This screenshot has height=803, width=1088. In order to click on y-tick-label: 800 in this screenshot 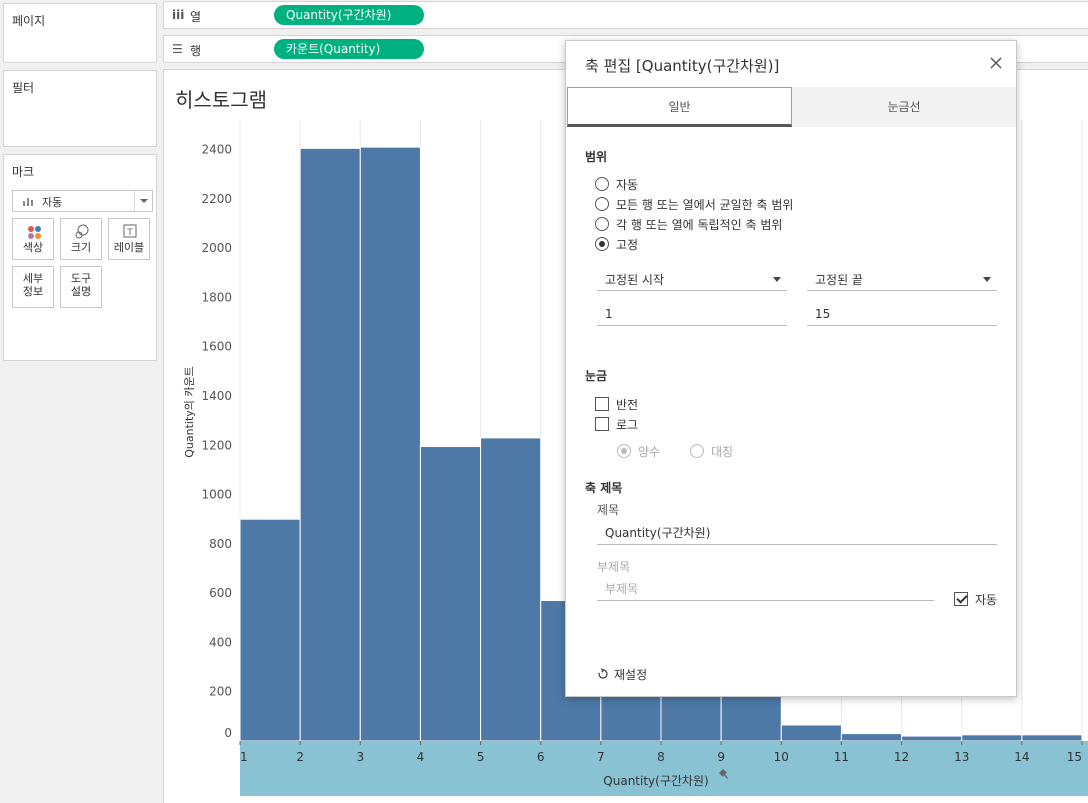, I will do `click(220, 544)`.